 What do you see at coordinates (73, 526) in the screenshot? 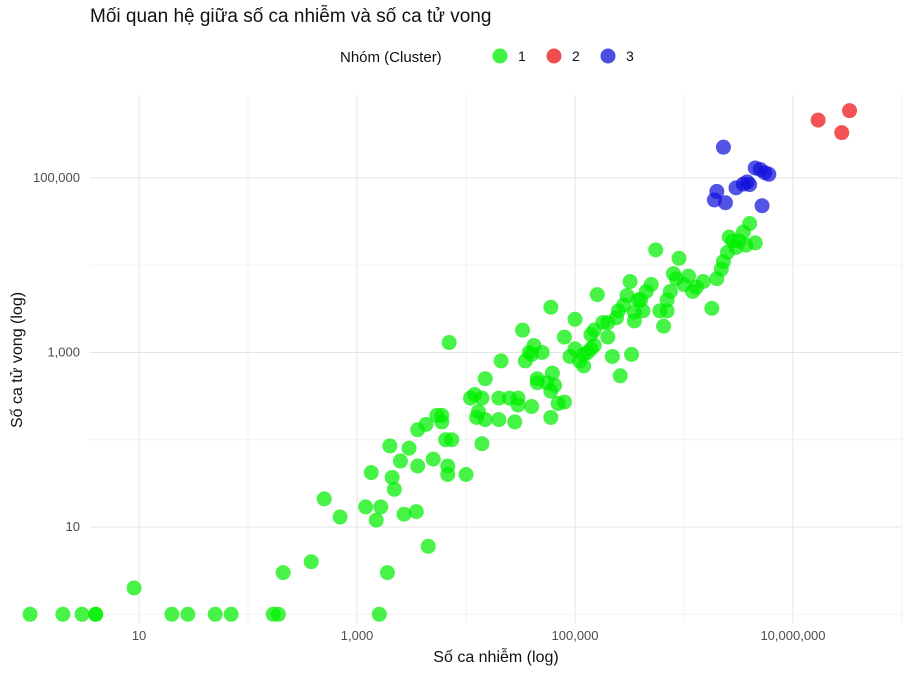
I see `y-tick-label: 10` at bounding box center [73, 526].